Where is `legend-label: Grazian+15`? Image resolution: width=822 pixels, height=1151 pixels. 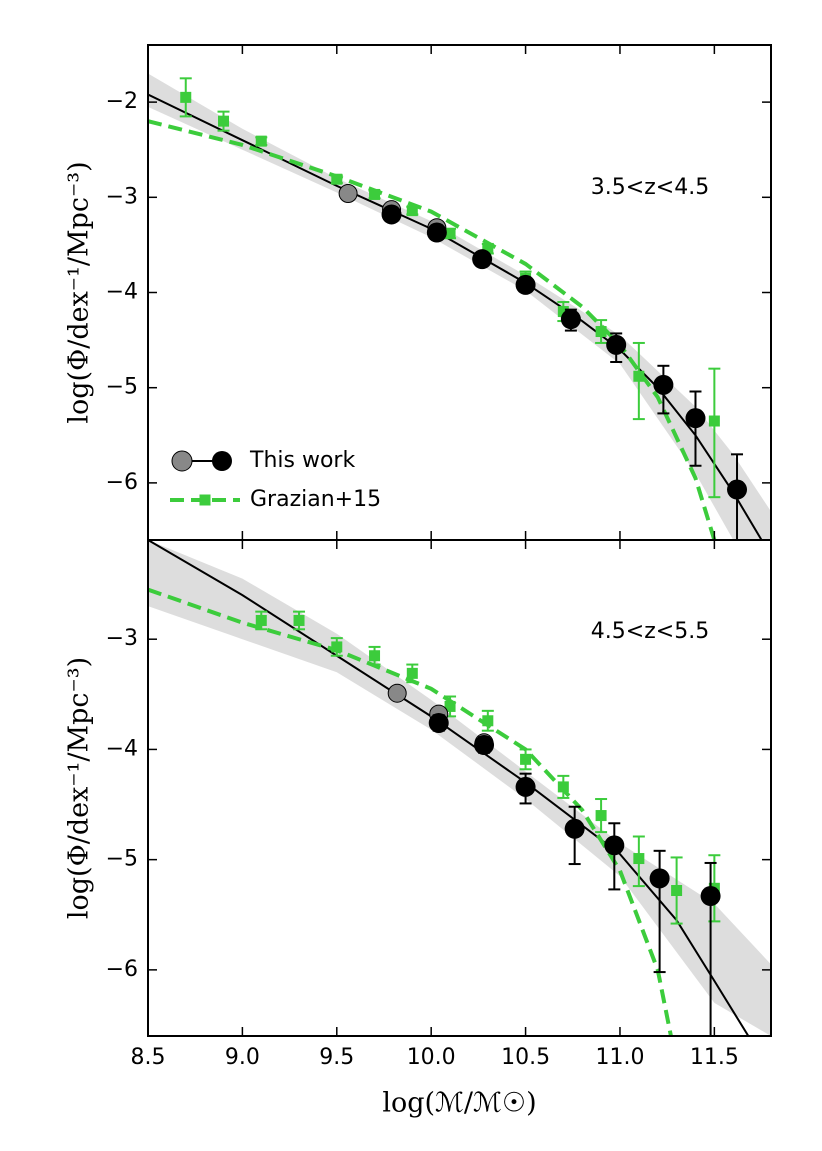 legend-label: Grazian+15 is located at coordinates (315, 499).